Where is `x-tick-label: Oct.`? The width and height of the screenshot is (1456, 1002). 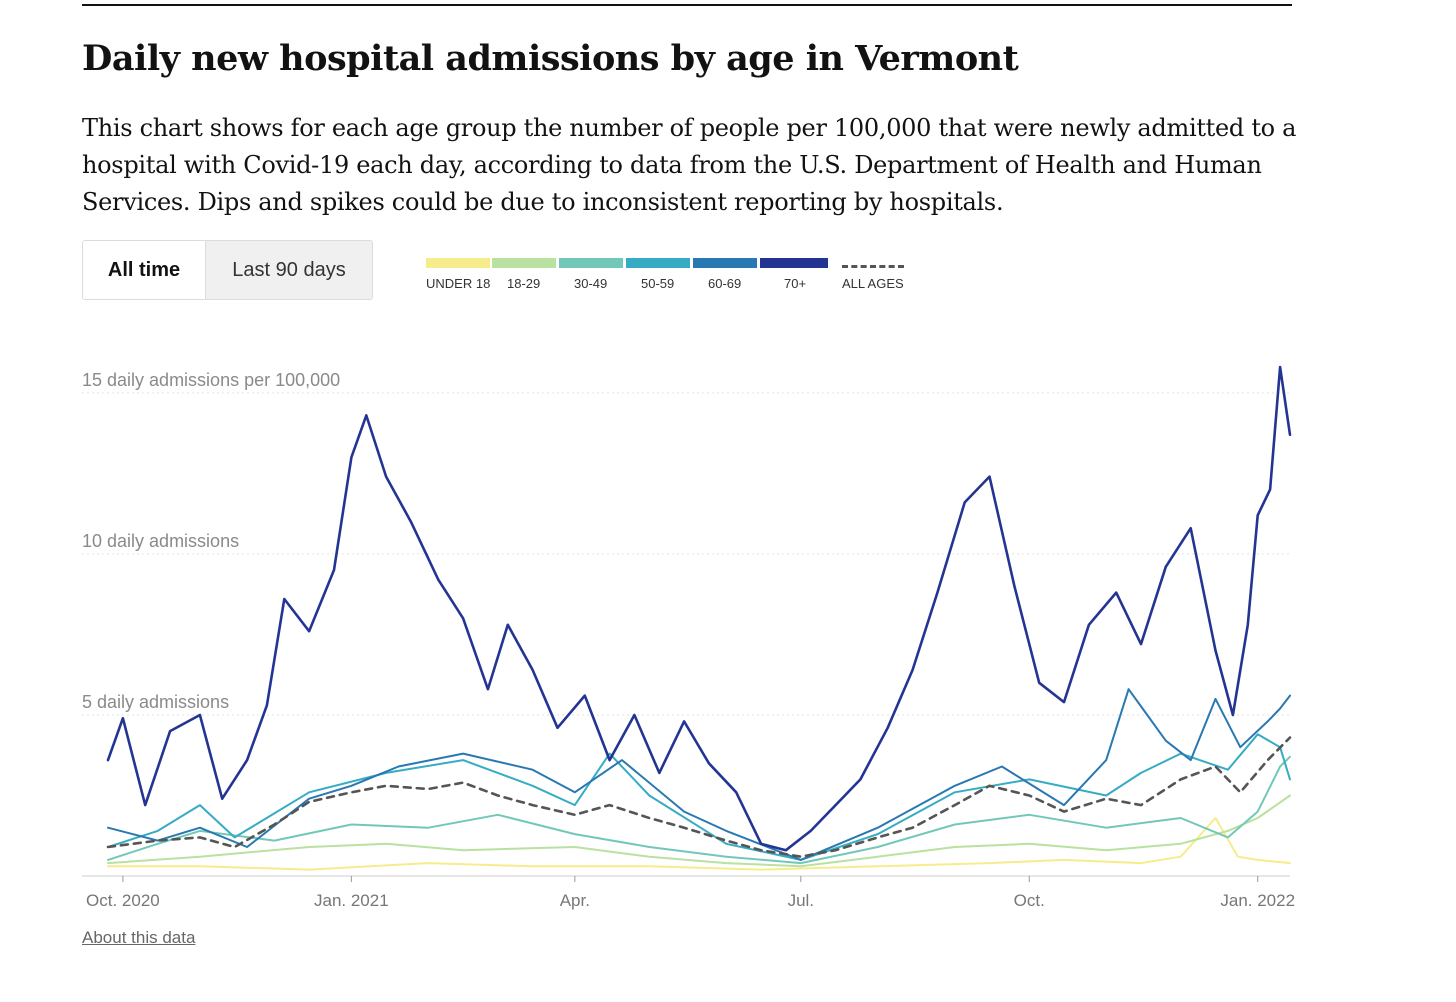
x-tick-label: Oct. is located at coordinates (1029, 900).